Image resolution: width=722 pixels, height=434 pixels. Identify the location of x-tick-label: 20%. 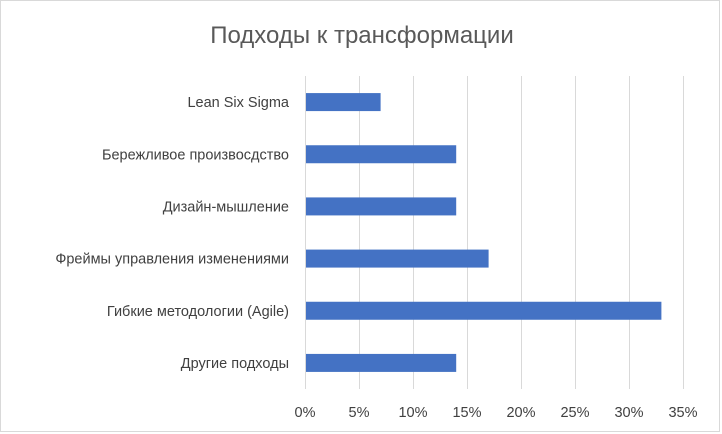
(520, 413).